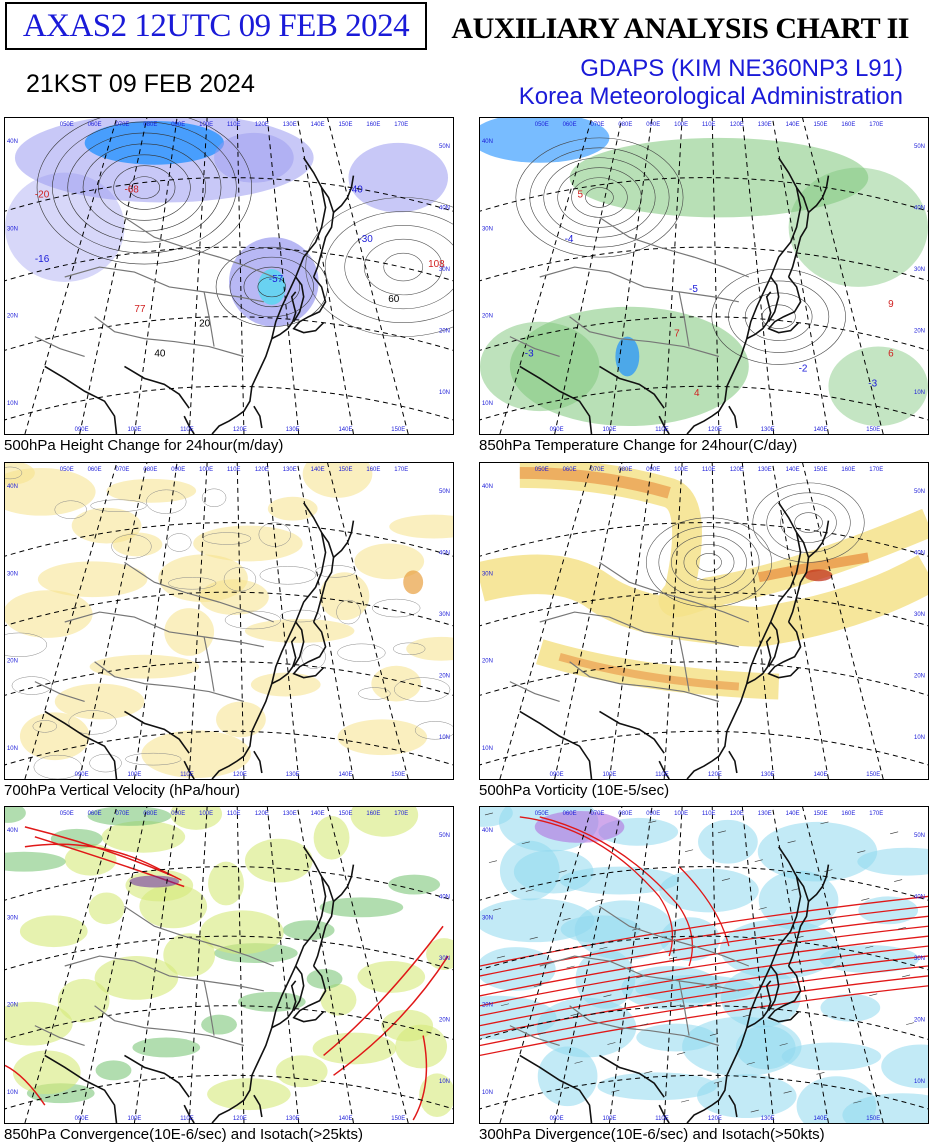  I want to click on temp-change-value: -2, so click(803, 368).